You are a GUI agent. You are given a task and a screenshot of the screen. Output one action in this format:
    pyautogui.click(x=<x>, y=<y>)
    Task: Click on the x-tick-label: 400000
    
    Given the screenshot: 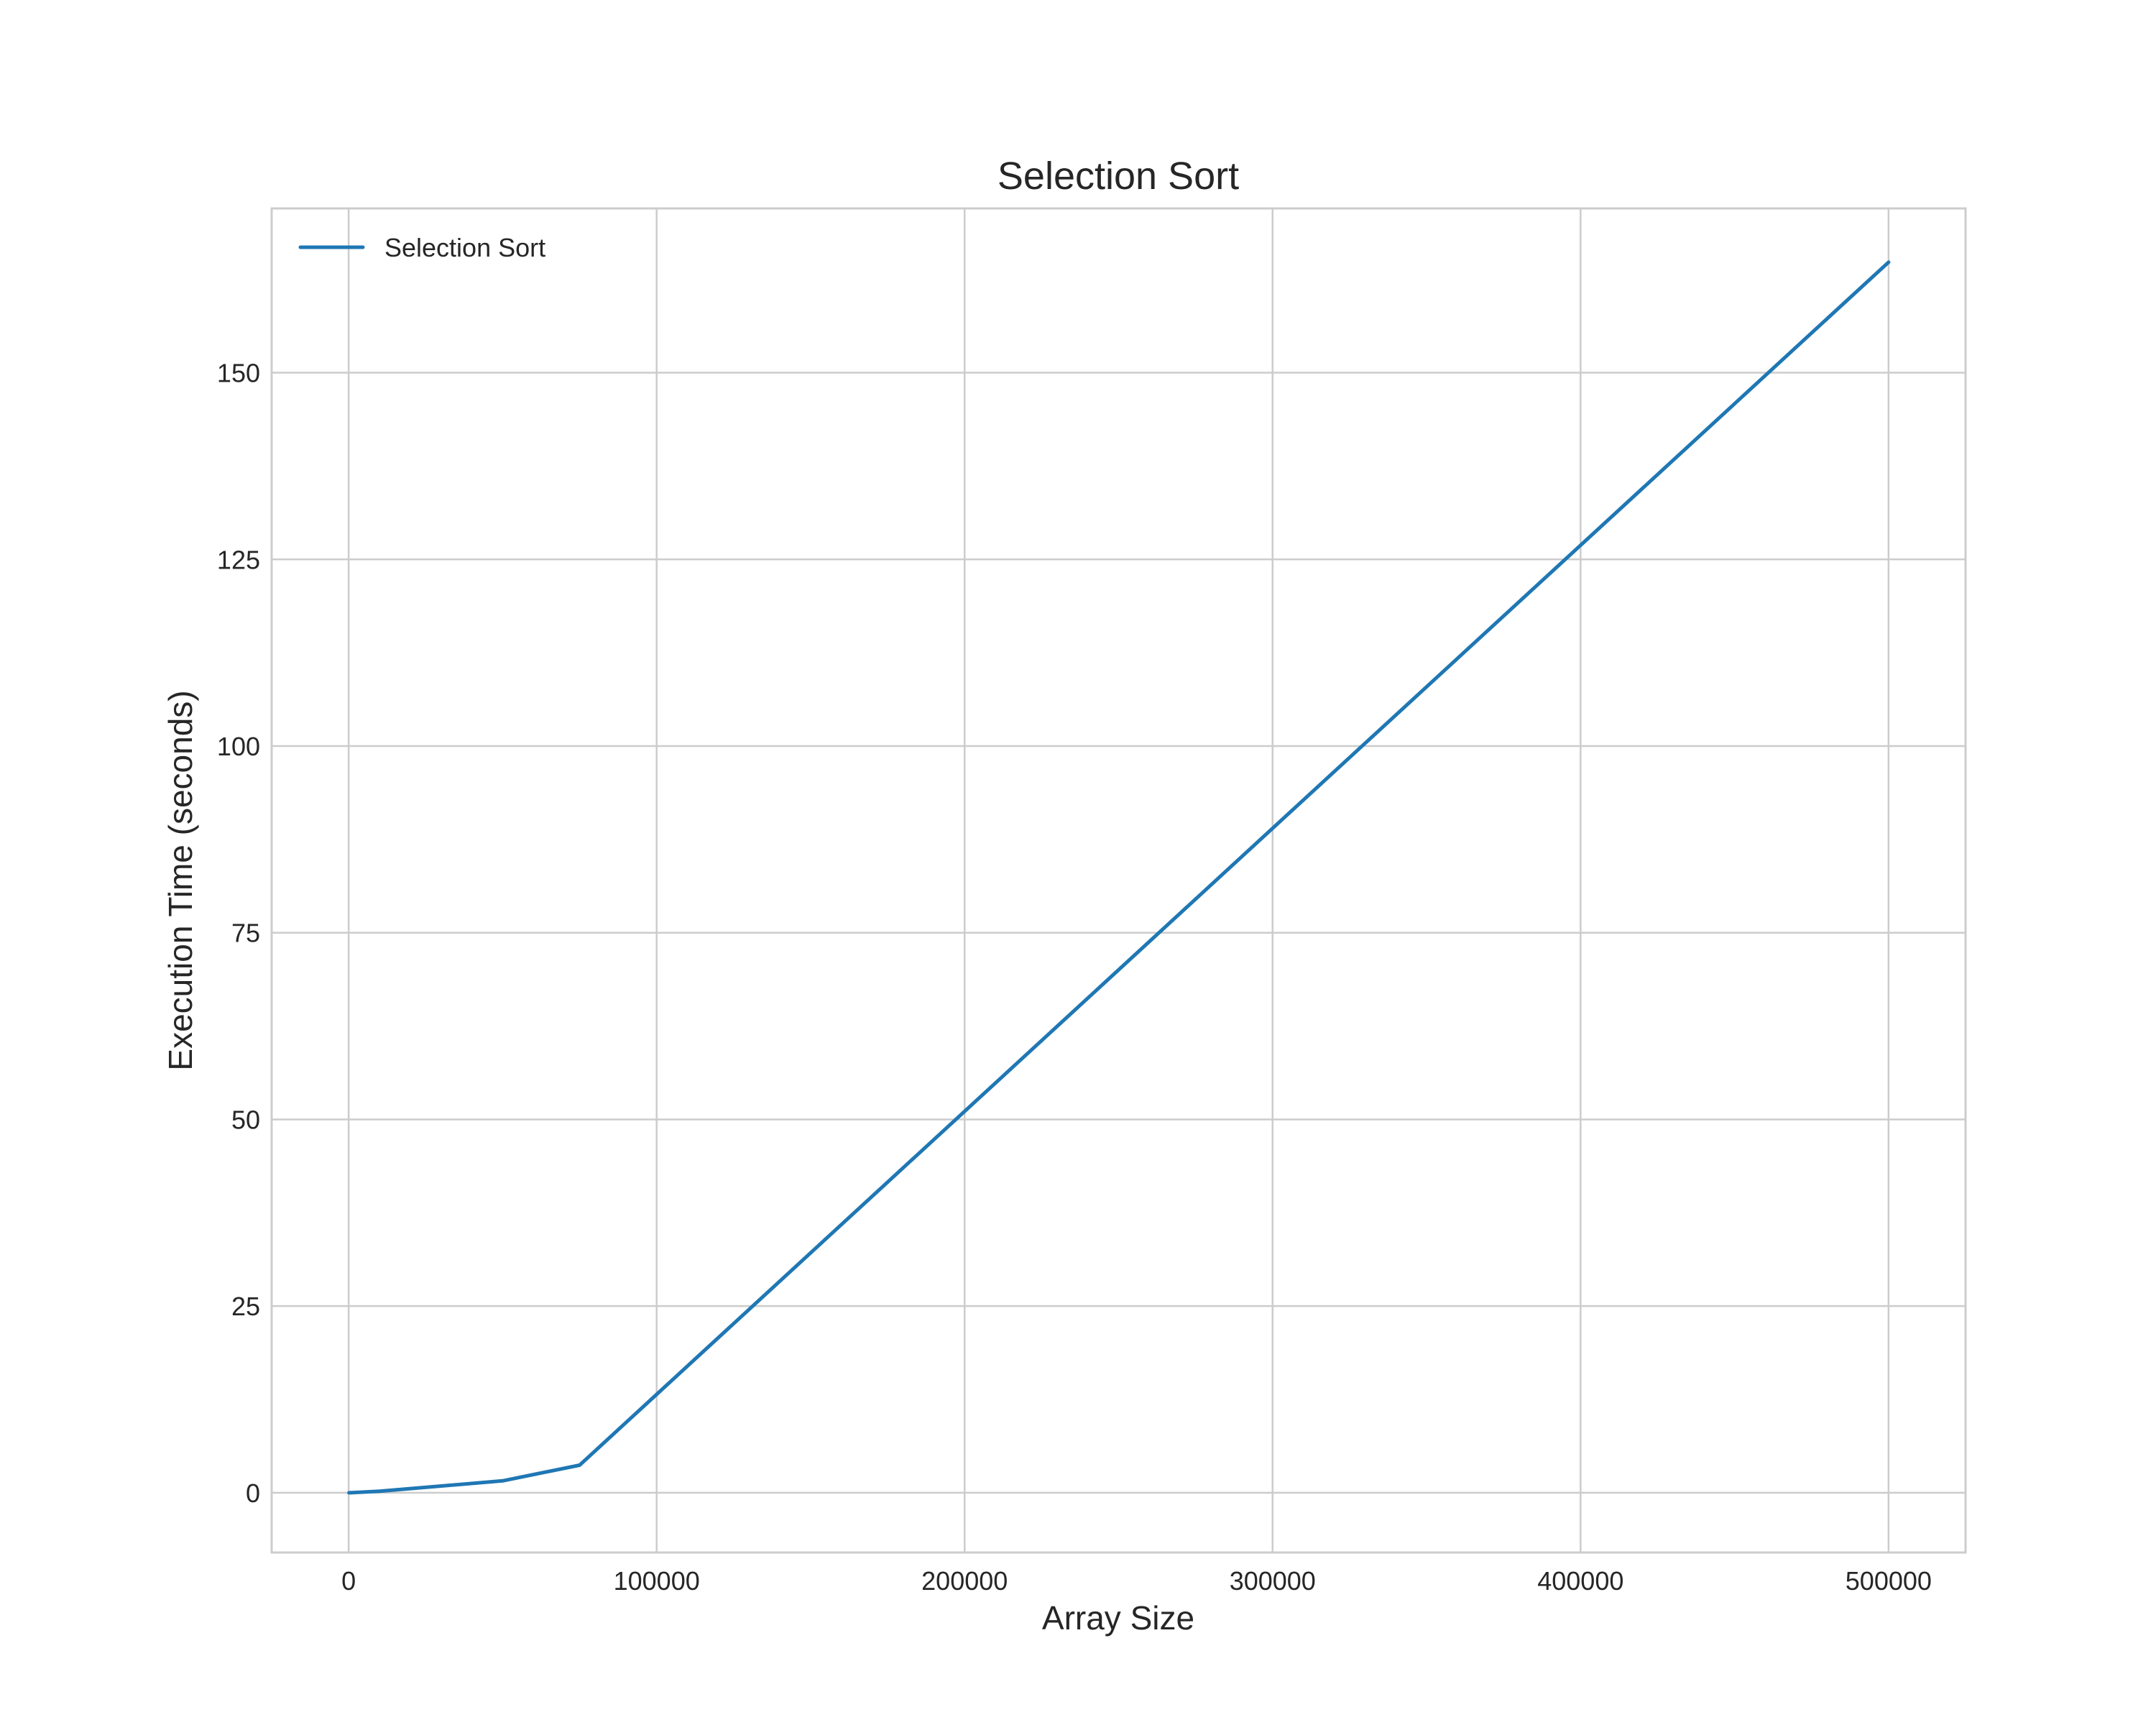 What is the action you would take?
    pyautogui.click(x=1580, y=1581)
    